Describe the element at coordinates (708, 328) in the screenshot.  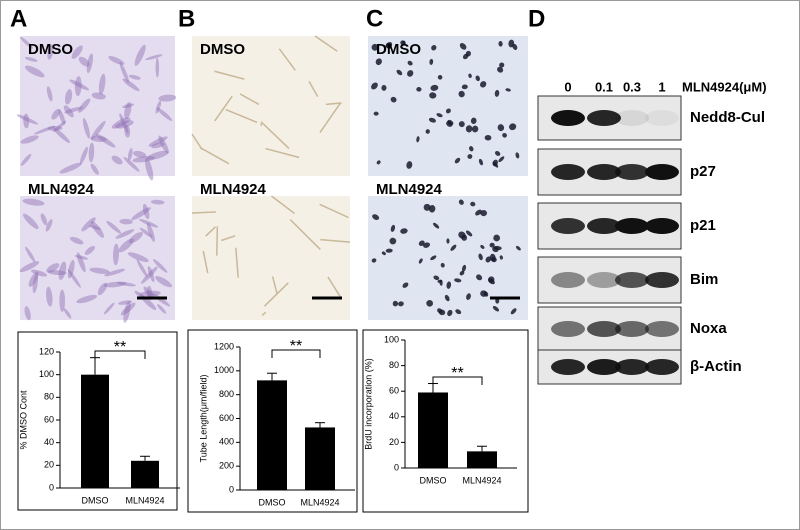
I see `protein-label: Noxa` at that location.